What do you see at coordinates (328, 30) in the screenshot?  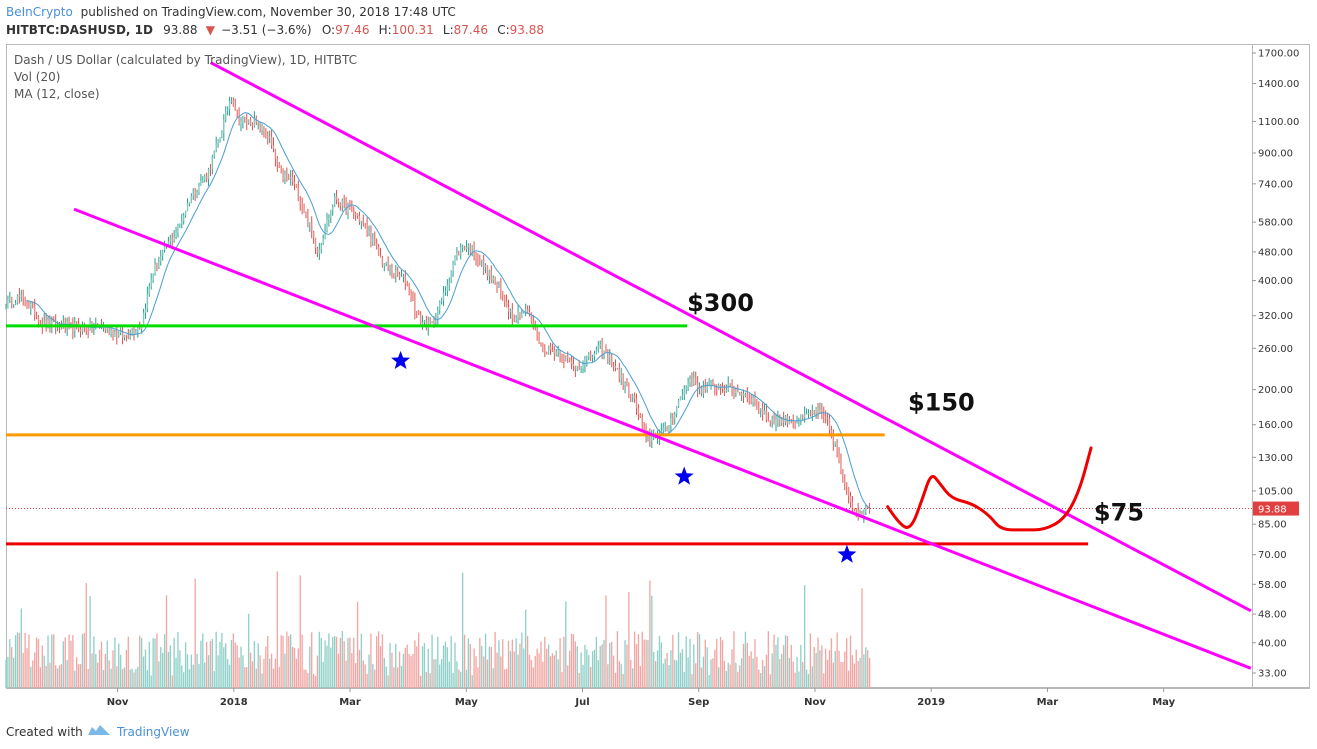 I see `open-label: O:` at bounding box center [328, 30].